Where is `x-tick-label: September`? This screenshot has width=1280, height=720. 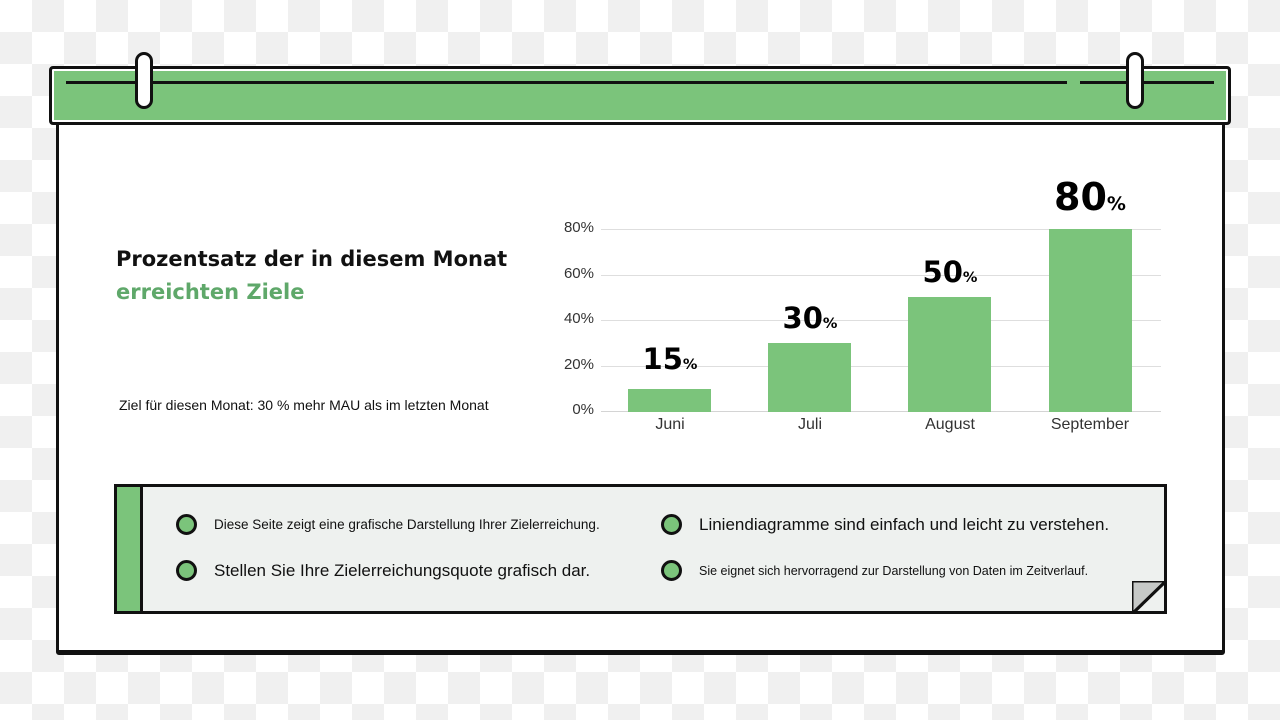 x-tick-label: September is located at coordinates (1090, 424).